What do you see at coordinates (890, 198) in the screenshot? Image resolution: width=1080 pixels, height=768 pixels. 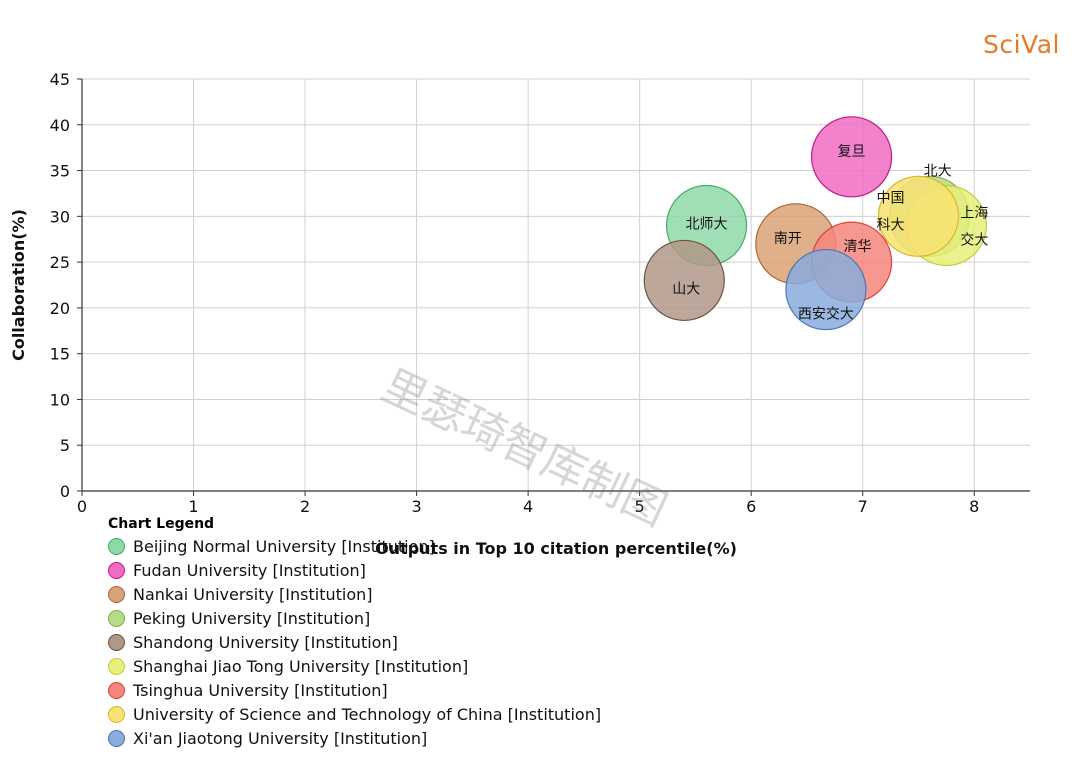 I see `bubble-label: 中国` at bounding box center [890, 198].